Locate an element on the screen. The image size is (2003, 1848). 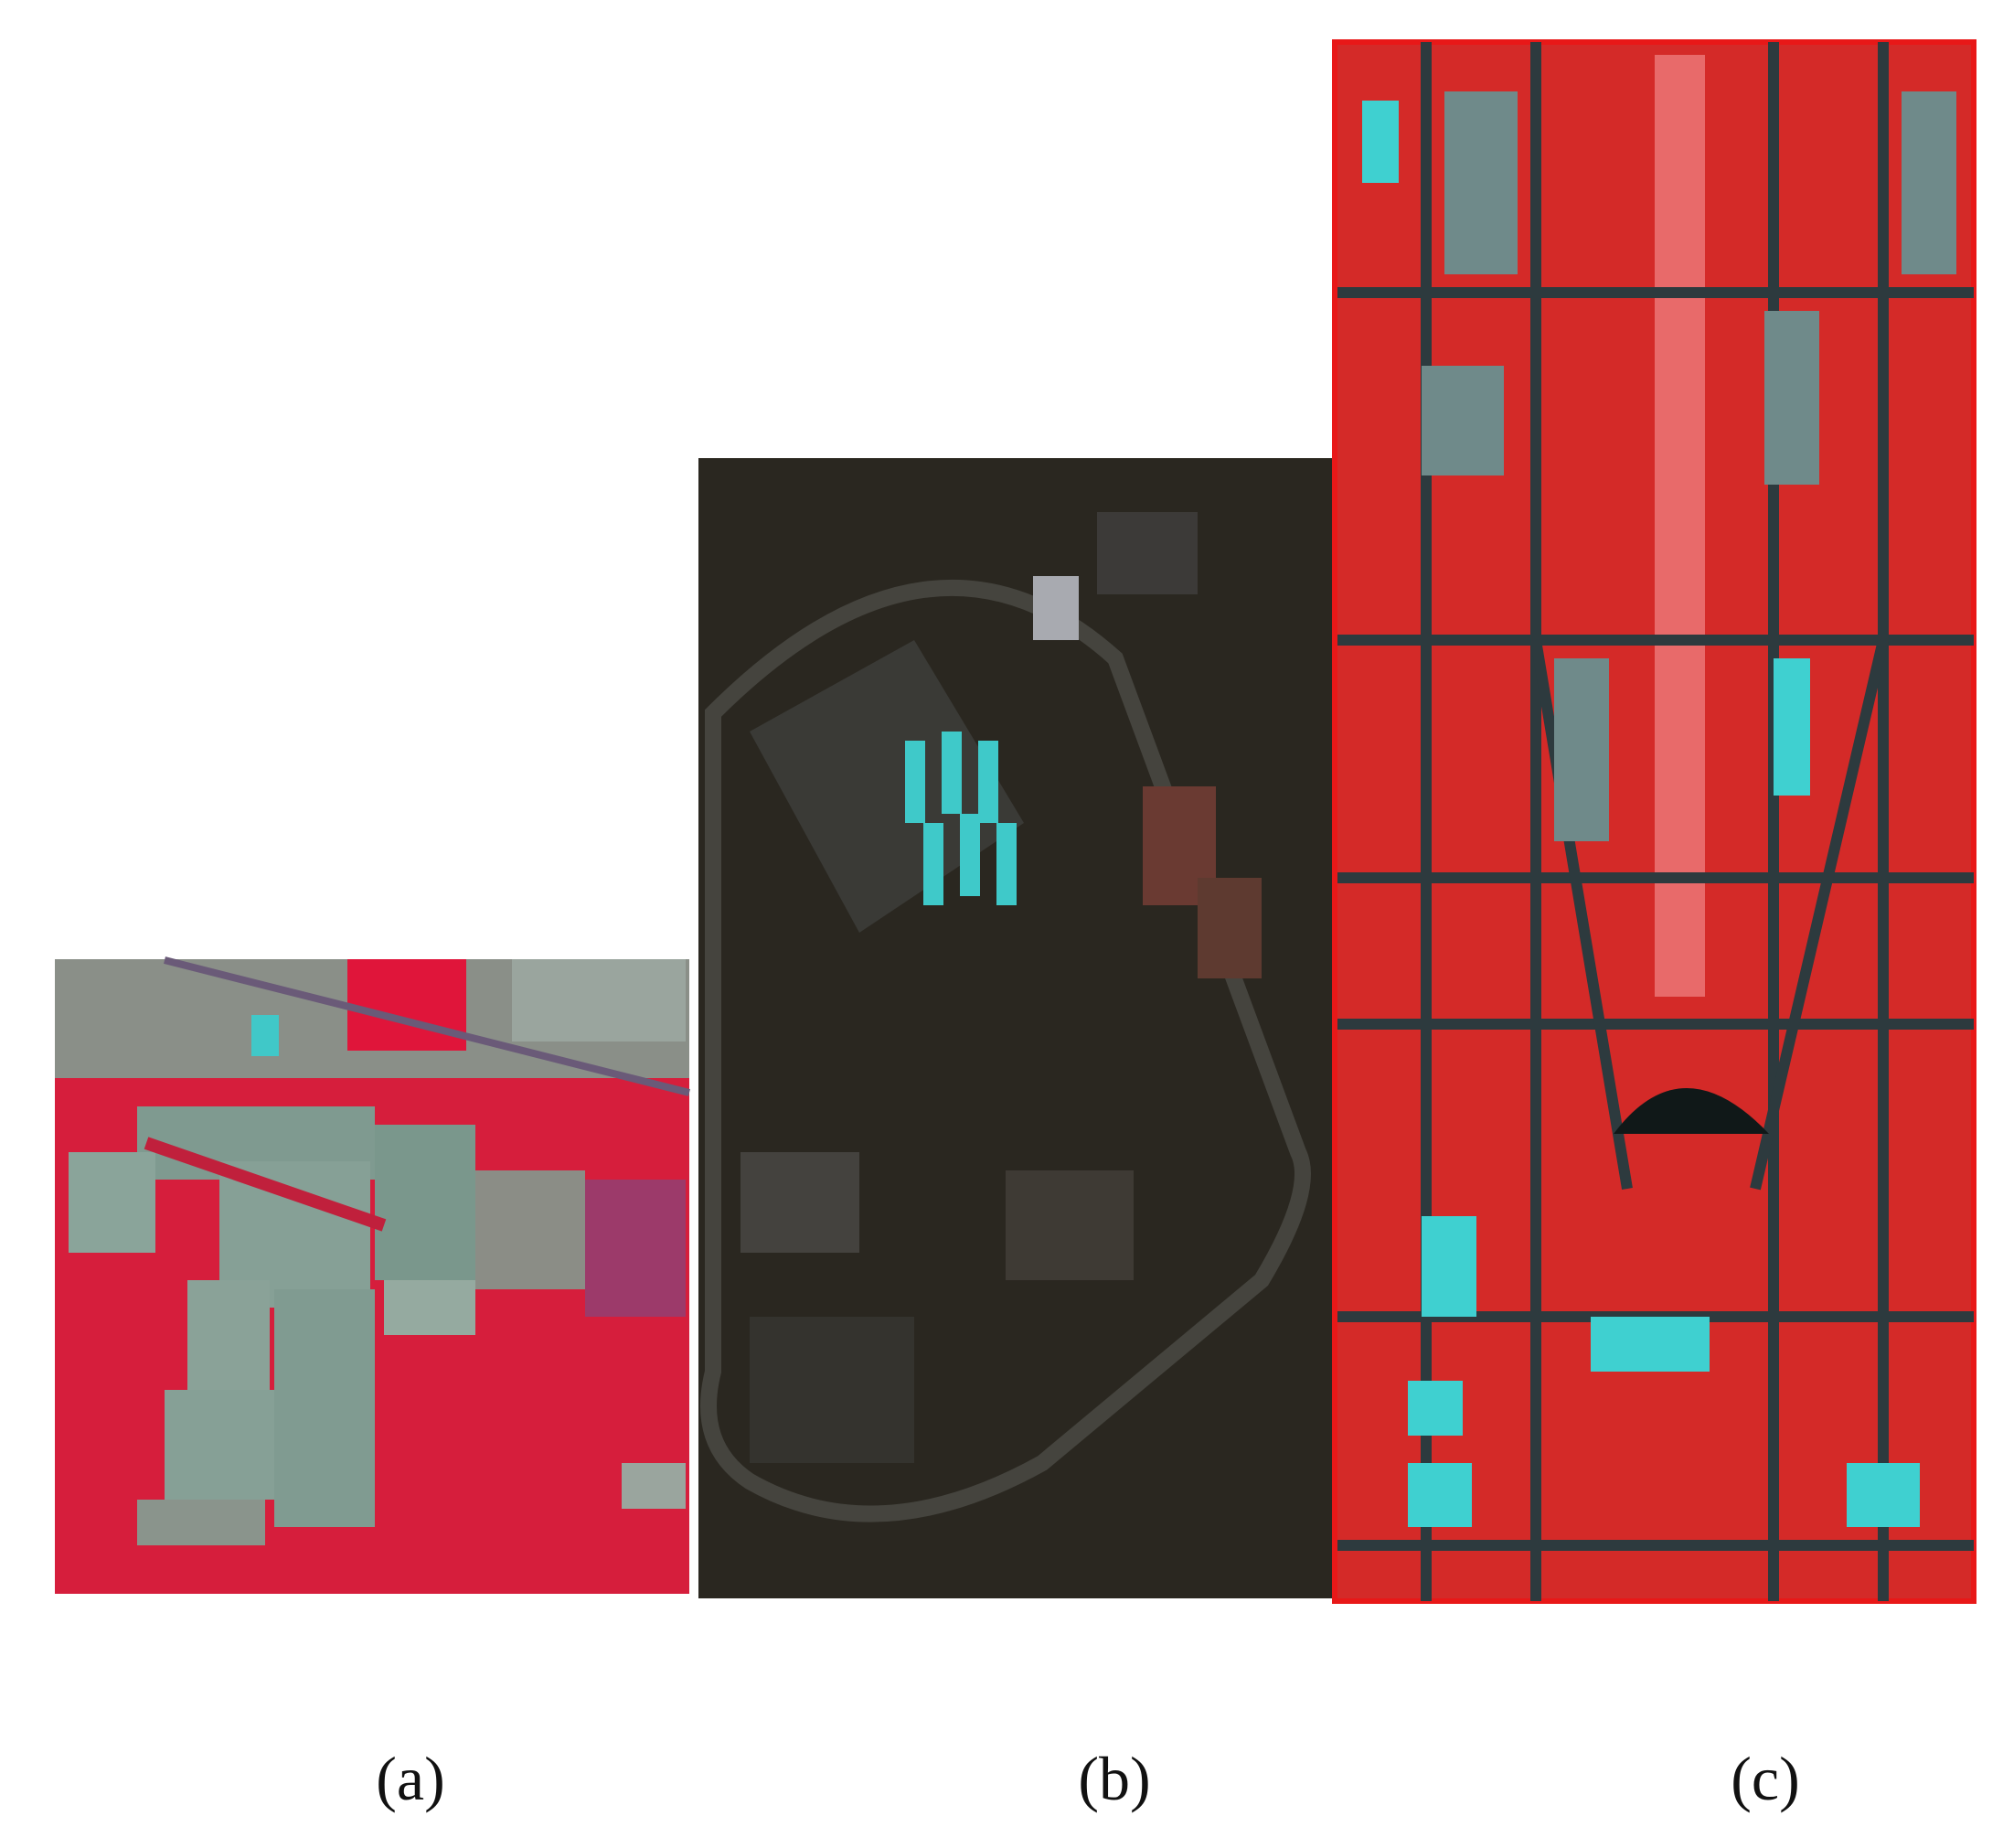
panel-label: (c) is located at coordinates (1765, 1779).